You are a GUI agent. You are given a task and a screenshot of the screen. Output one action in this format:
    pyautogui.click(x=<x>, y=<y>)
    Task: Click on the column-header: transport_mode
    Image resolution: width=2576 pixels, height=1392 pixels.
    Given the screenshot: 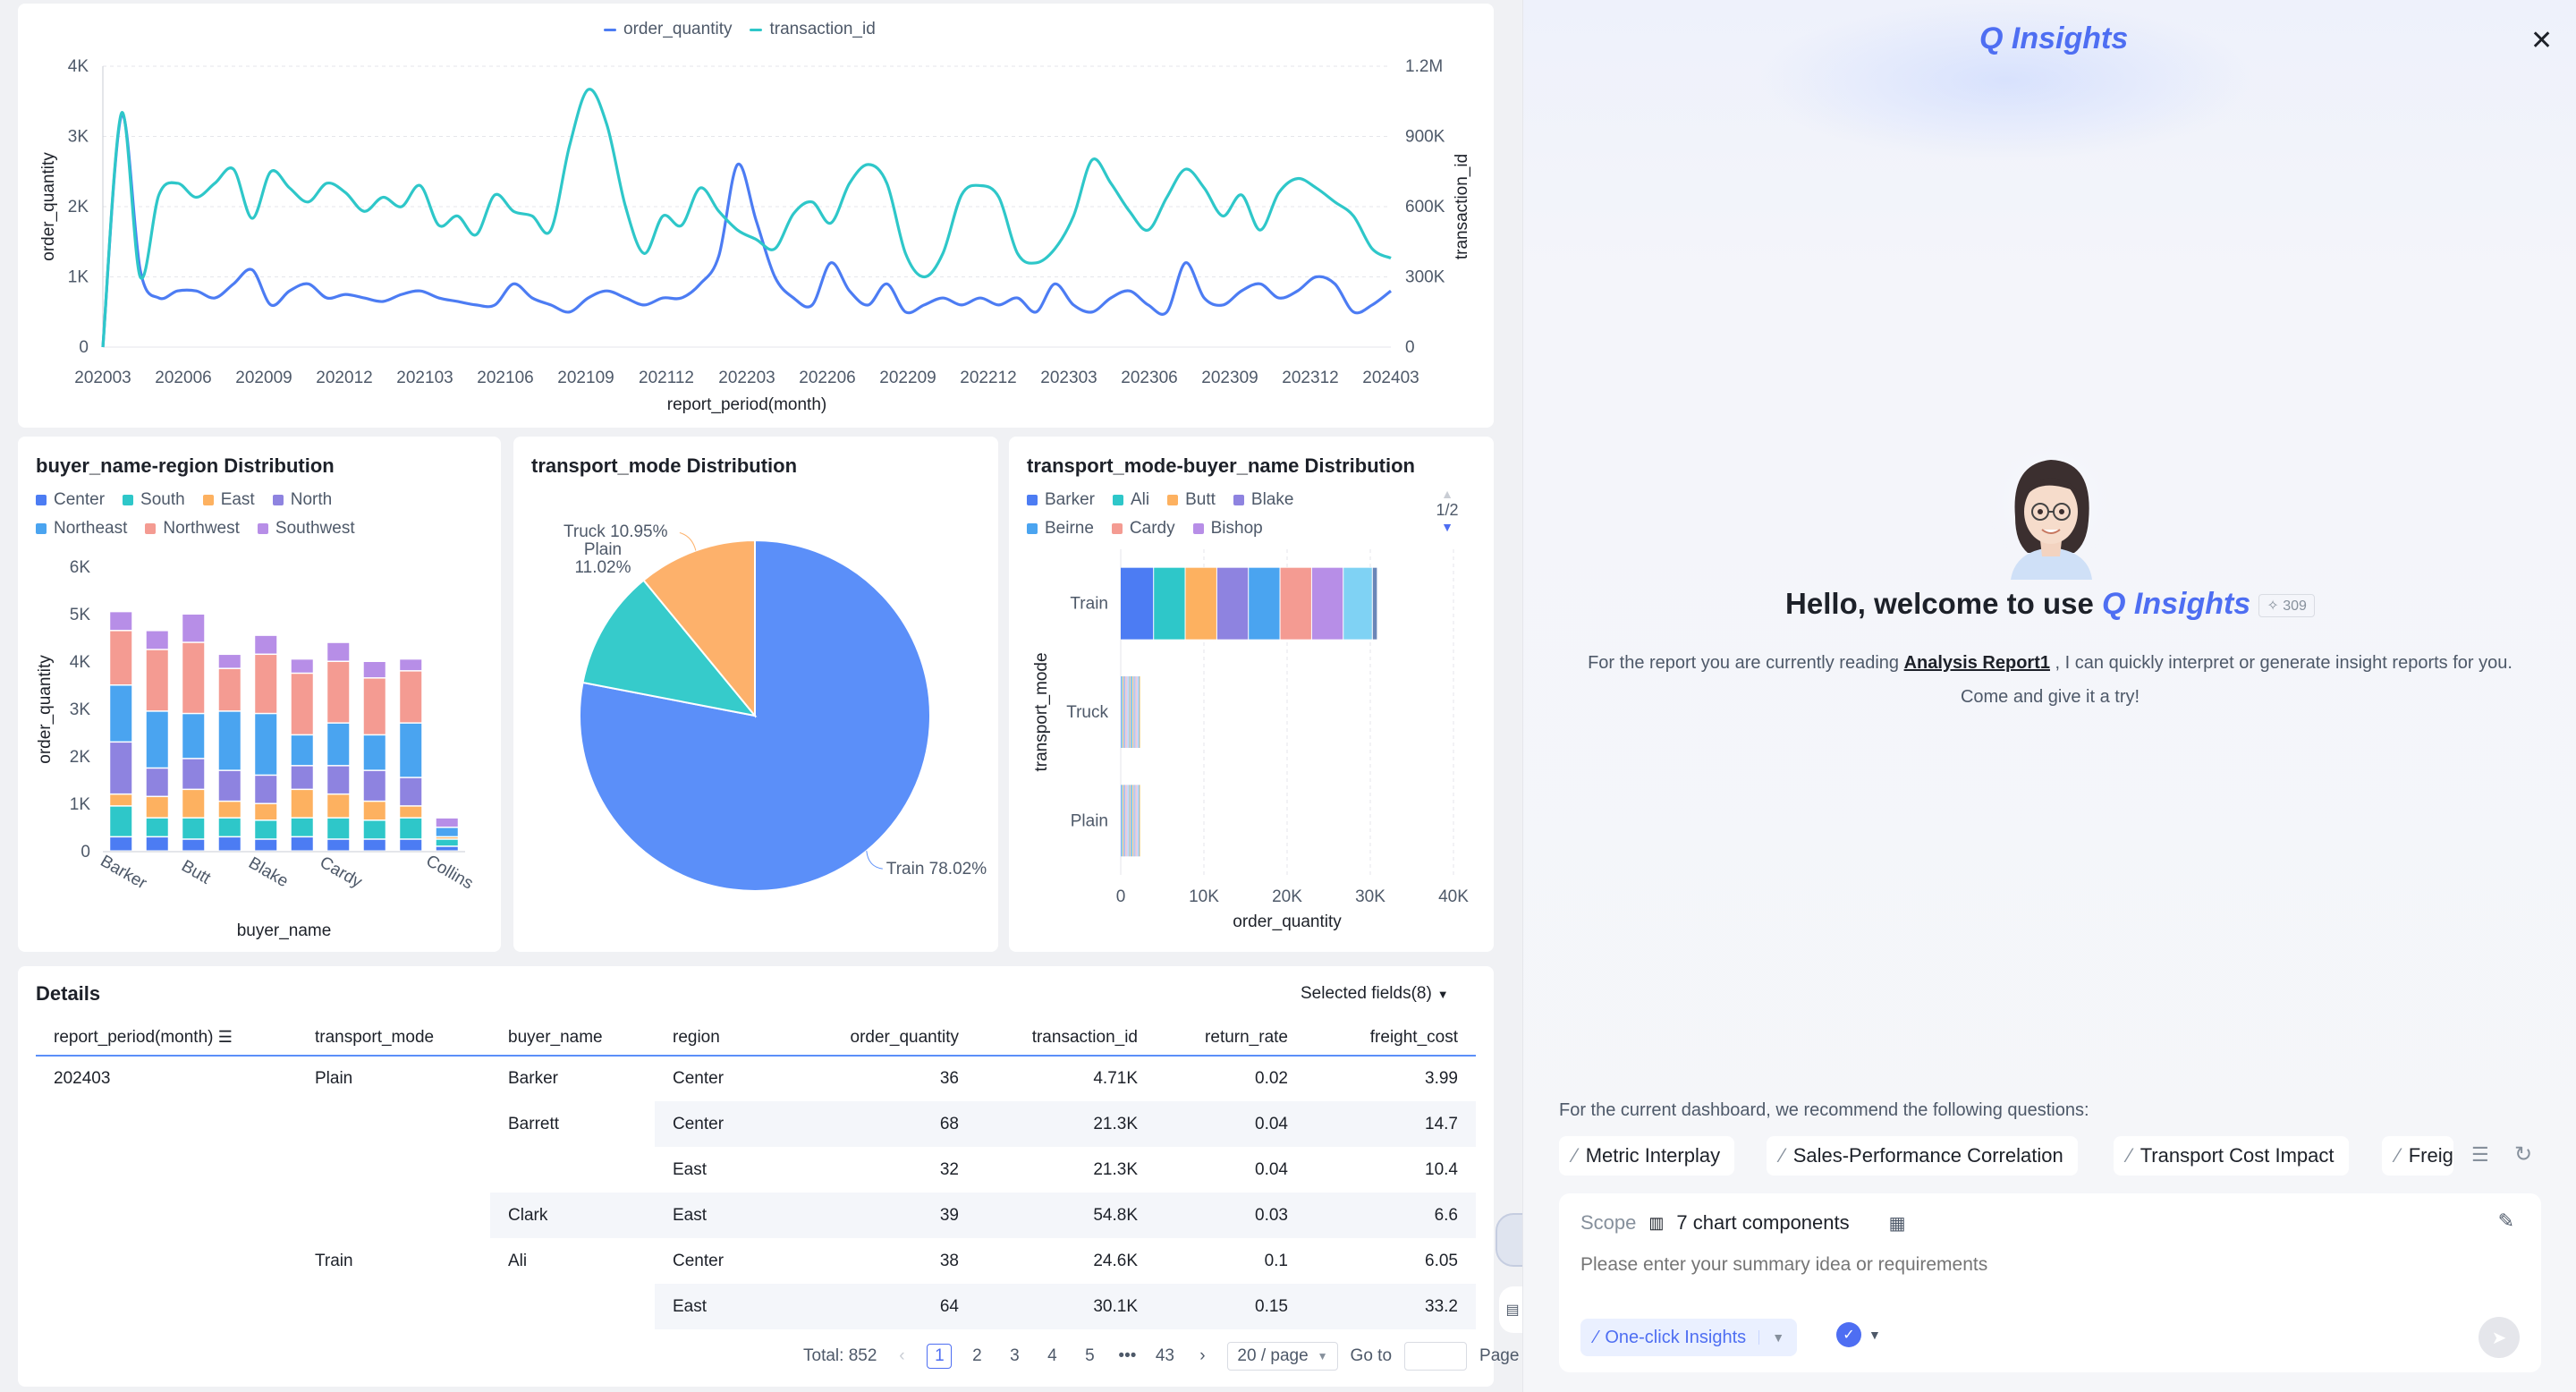 What is the action you would take?
    pyautogui.click(x=393, y=1038)
    